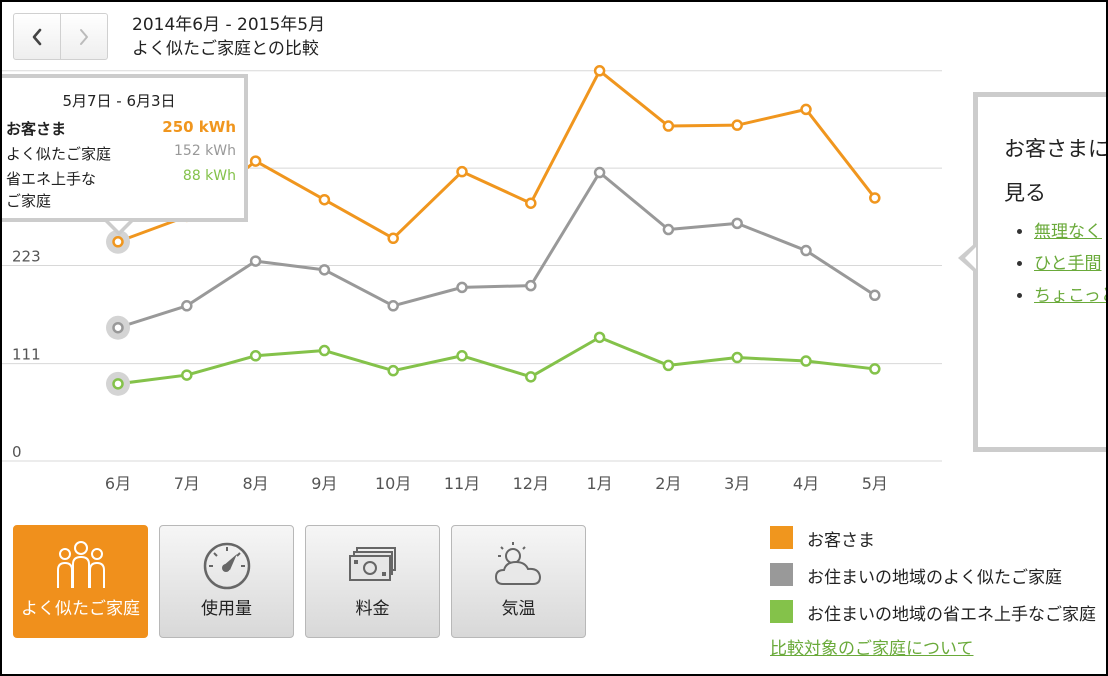 This screenshot has height=676, width=1108. Describe the element at coordinates (600, 483) in the screenshot. I see `x-tick-label: 1月` at that location.